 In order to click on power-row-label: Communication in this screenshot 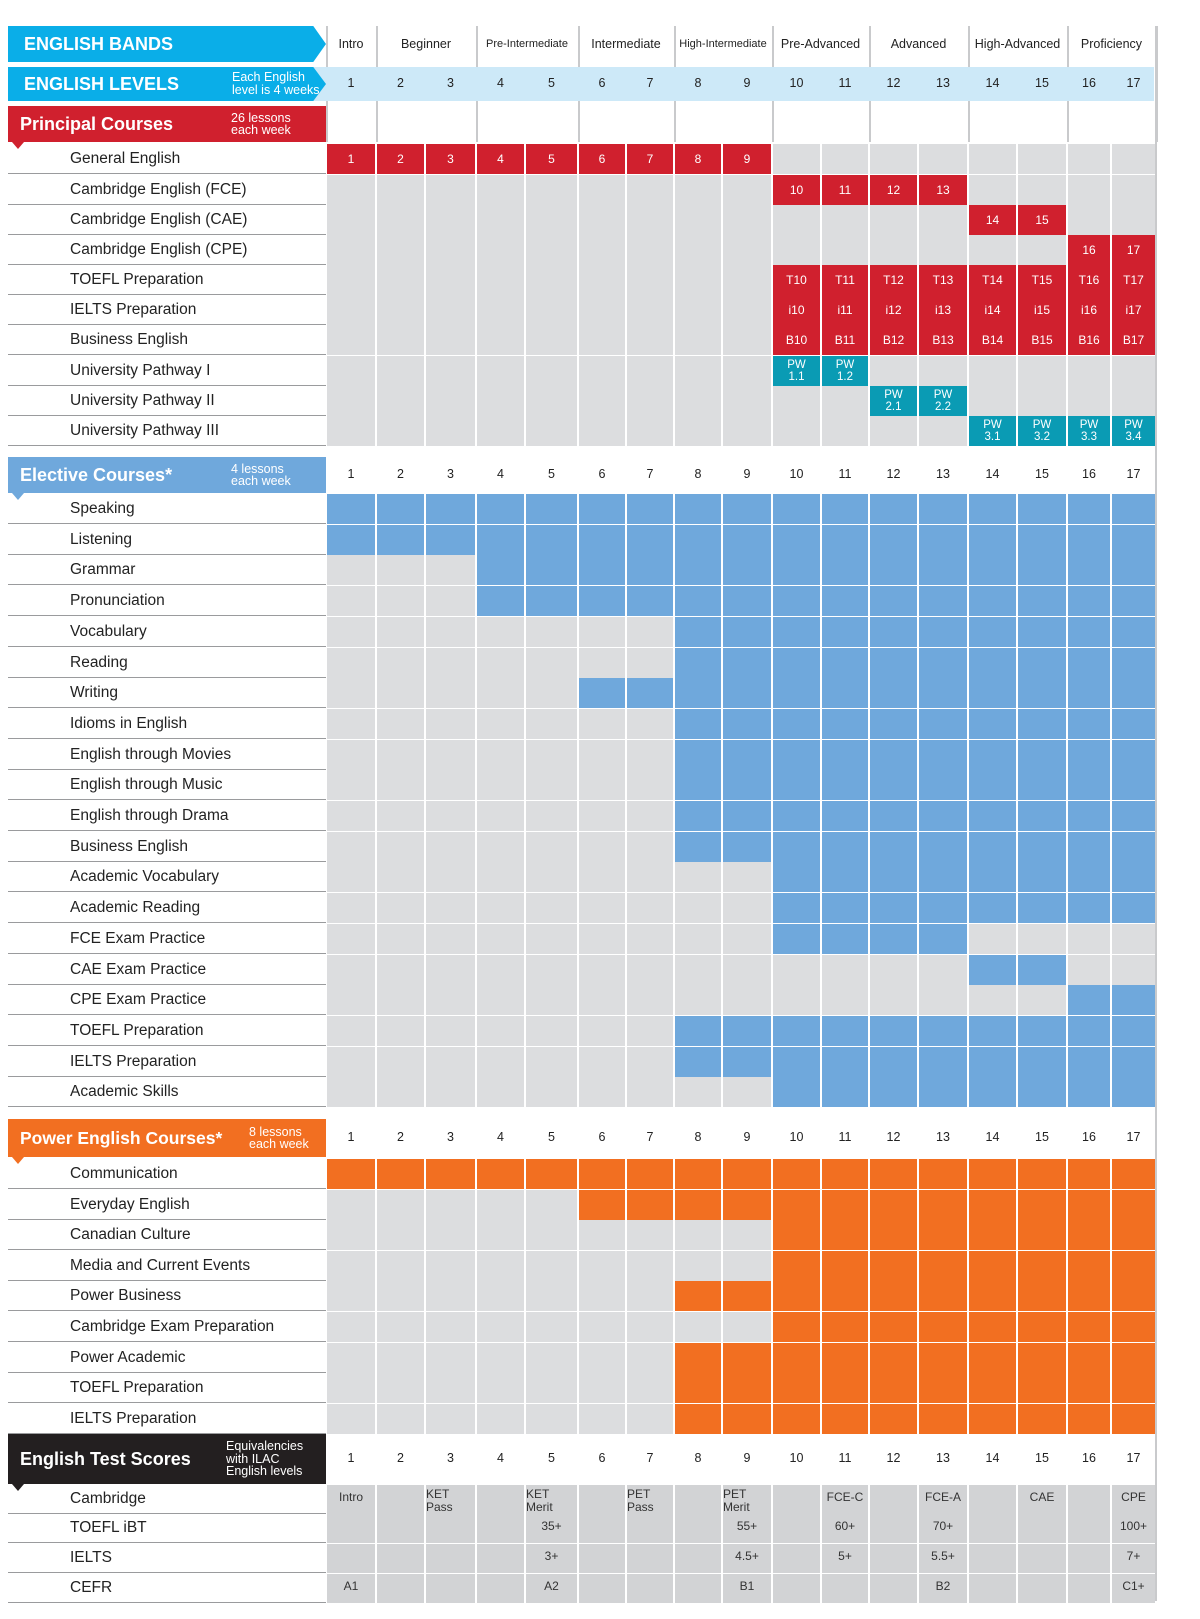, I will do `click(167, 1174)`.